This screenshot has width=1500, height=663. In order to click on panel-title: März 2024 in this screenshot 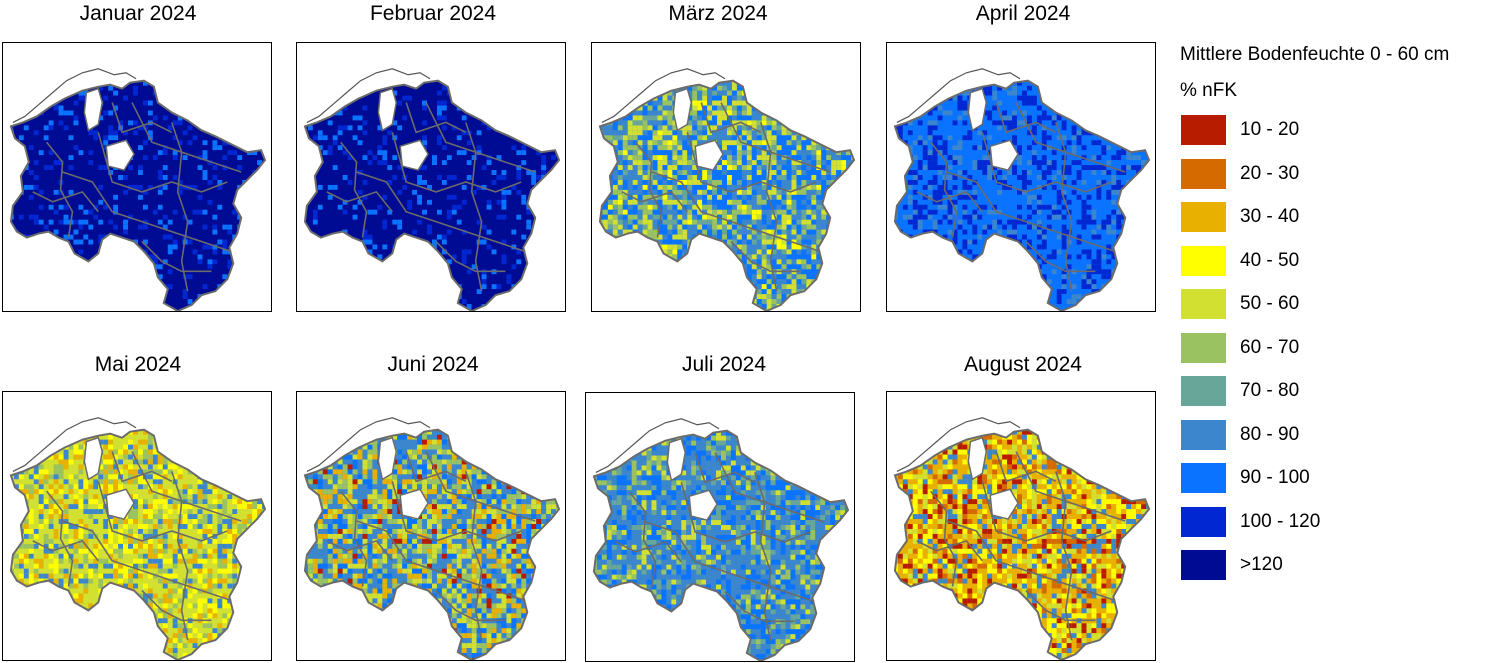, I will do `click(718, 13)`.